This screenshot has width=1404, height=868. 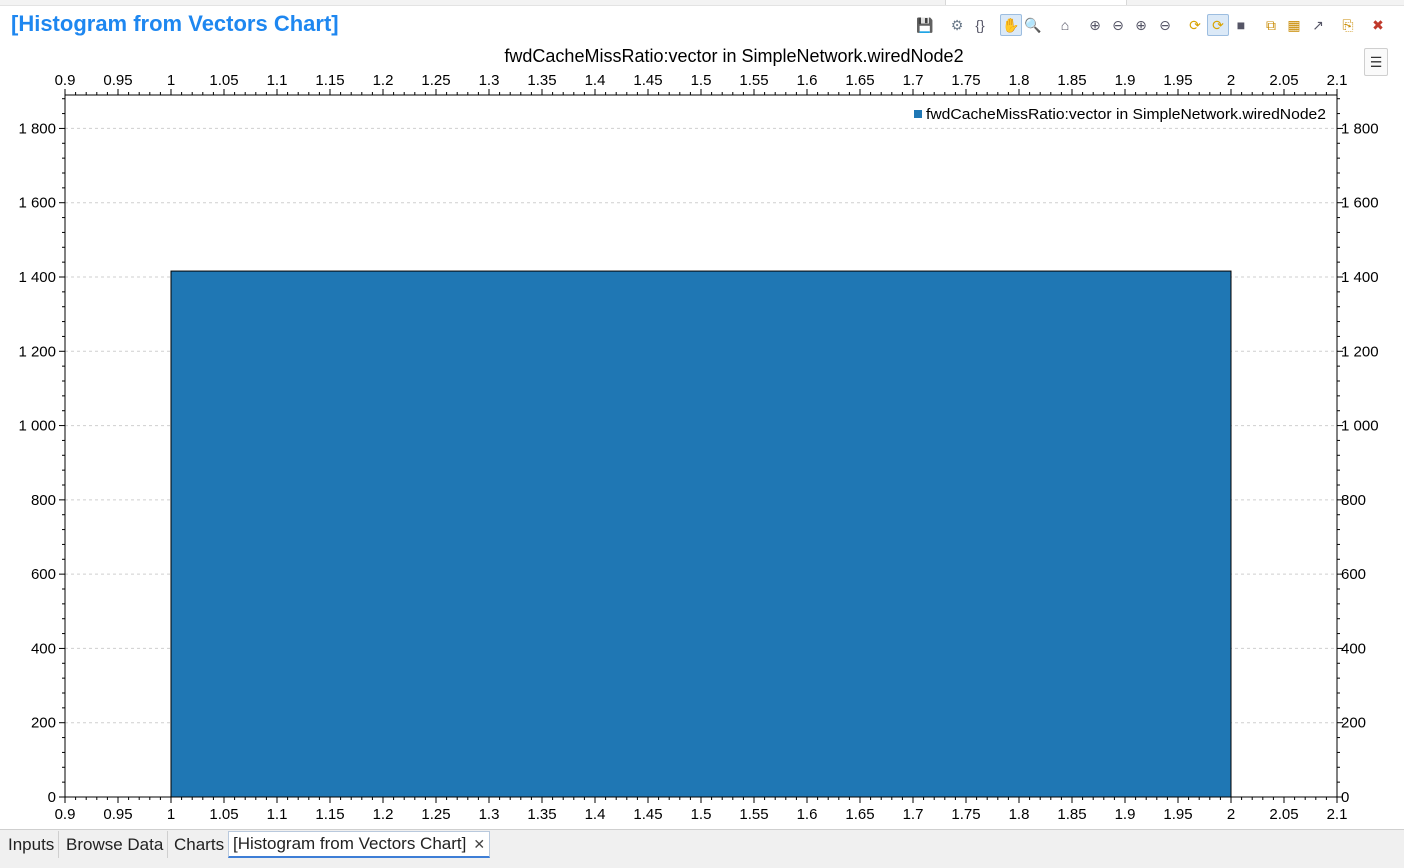 What do you see at coordinates (43, 648) in the screenshot?
I see `y-tick-label-left: 400` at bounding box center [43, 648].